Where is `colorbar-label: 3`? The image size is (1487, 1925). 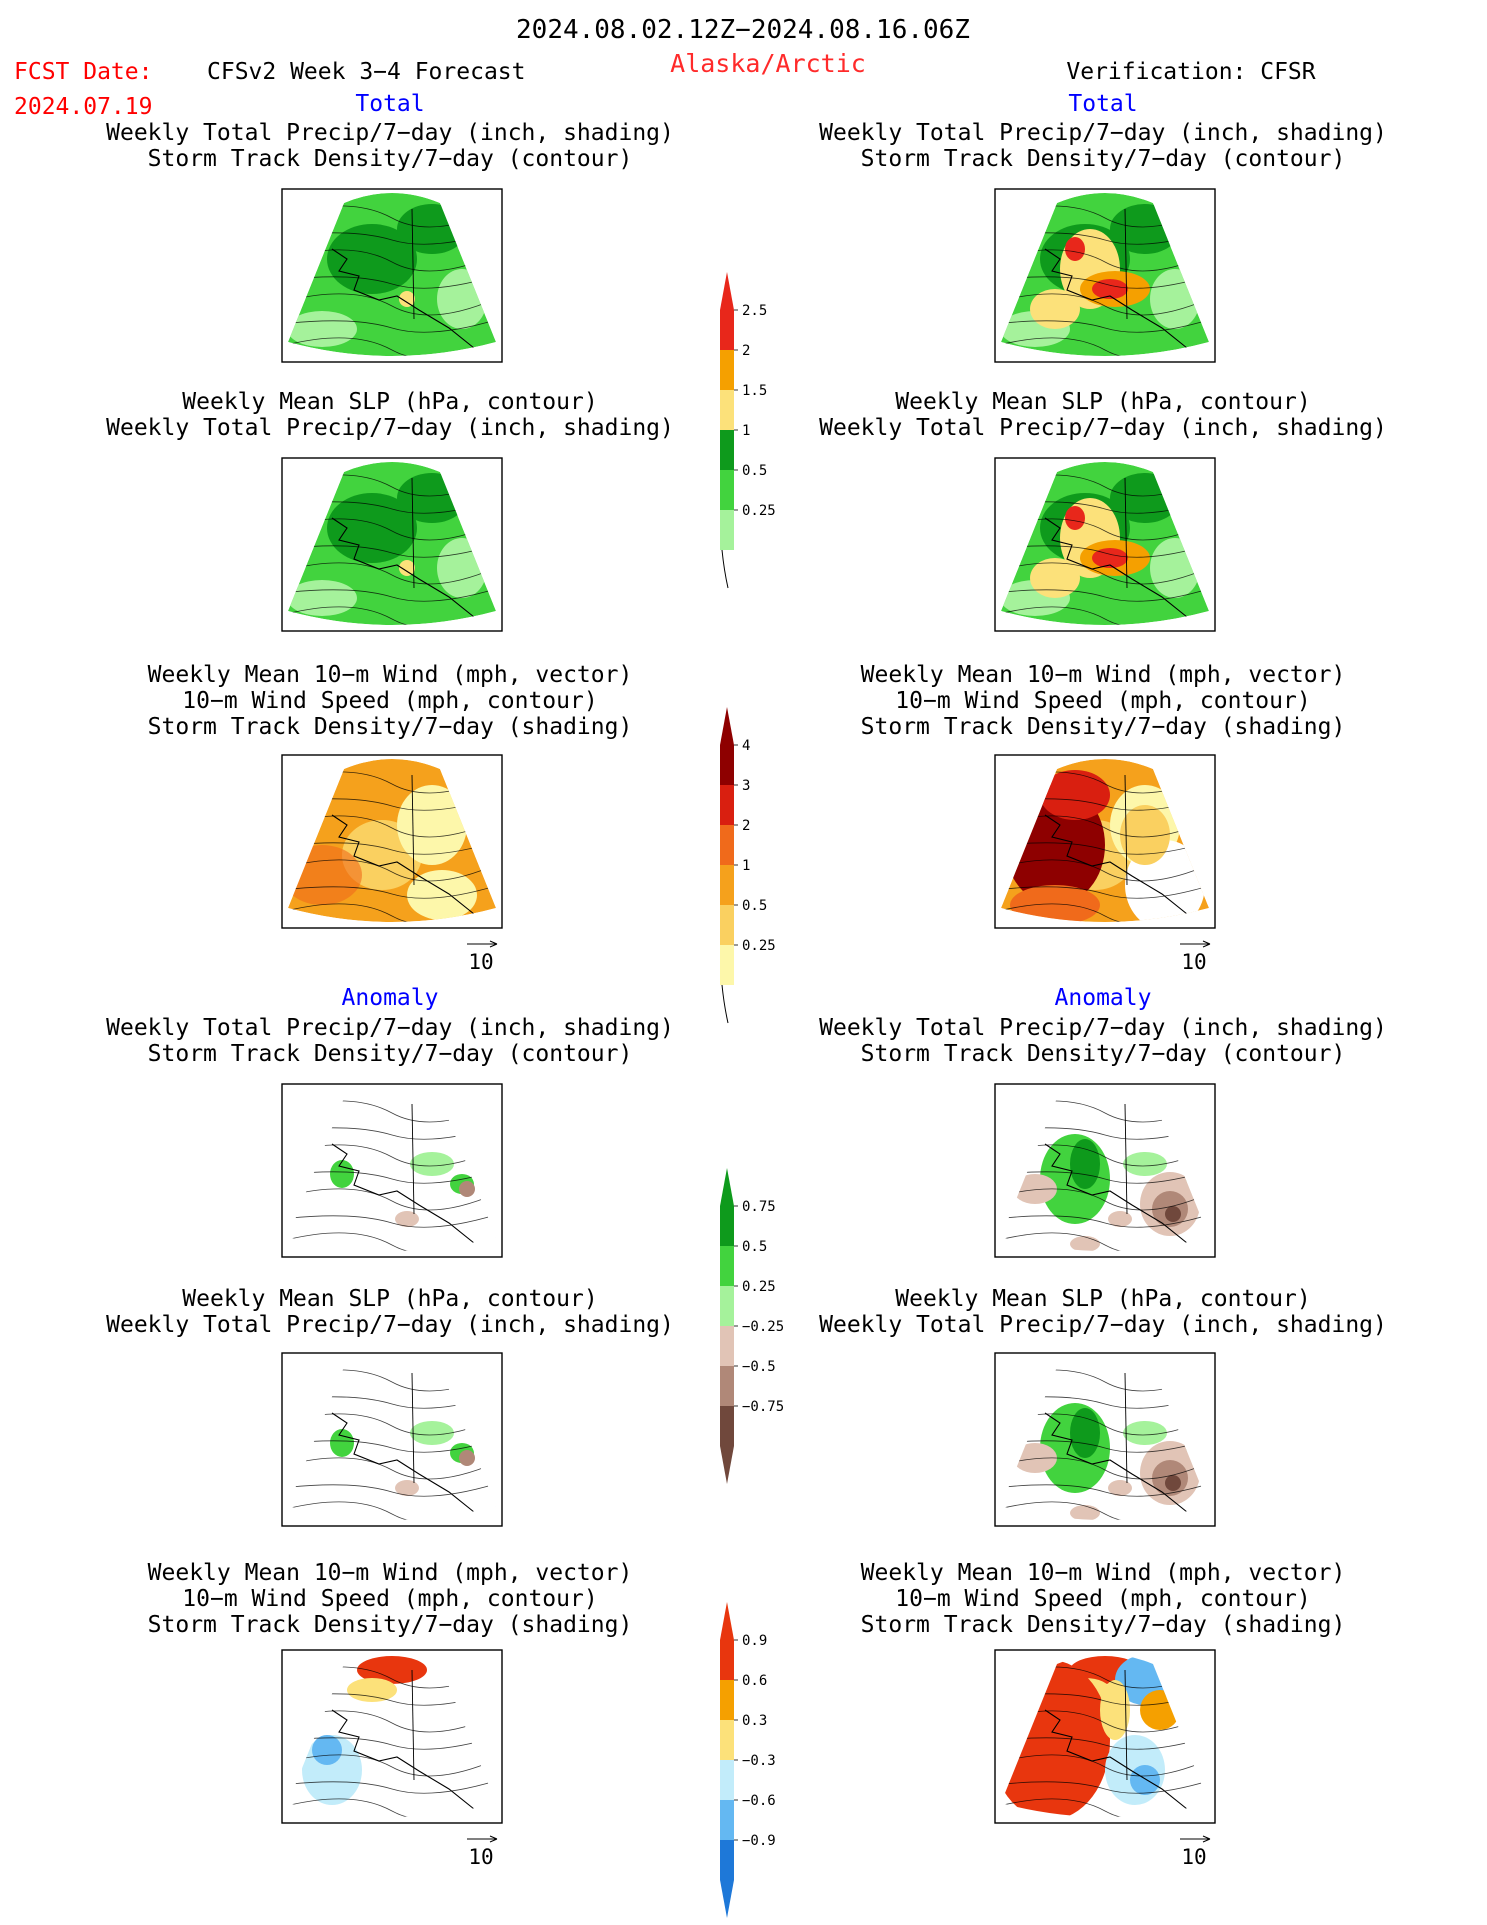
colorbar-label: 3 is located at coordinates (746, 786).